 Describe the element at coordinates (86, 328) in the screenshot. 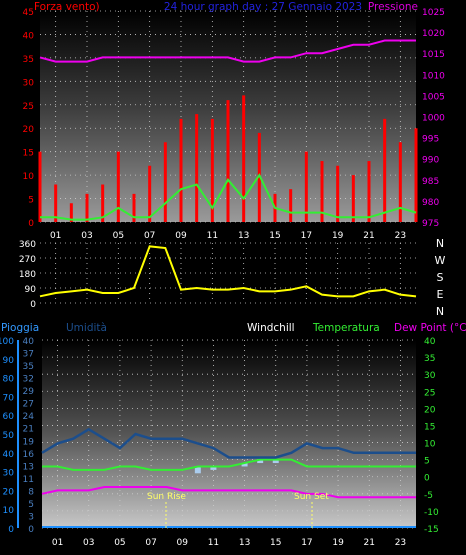

I see `humidity-label: Umidità` at that location.